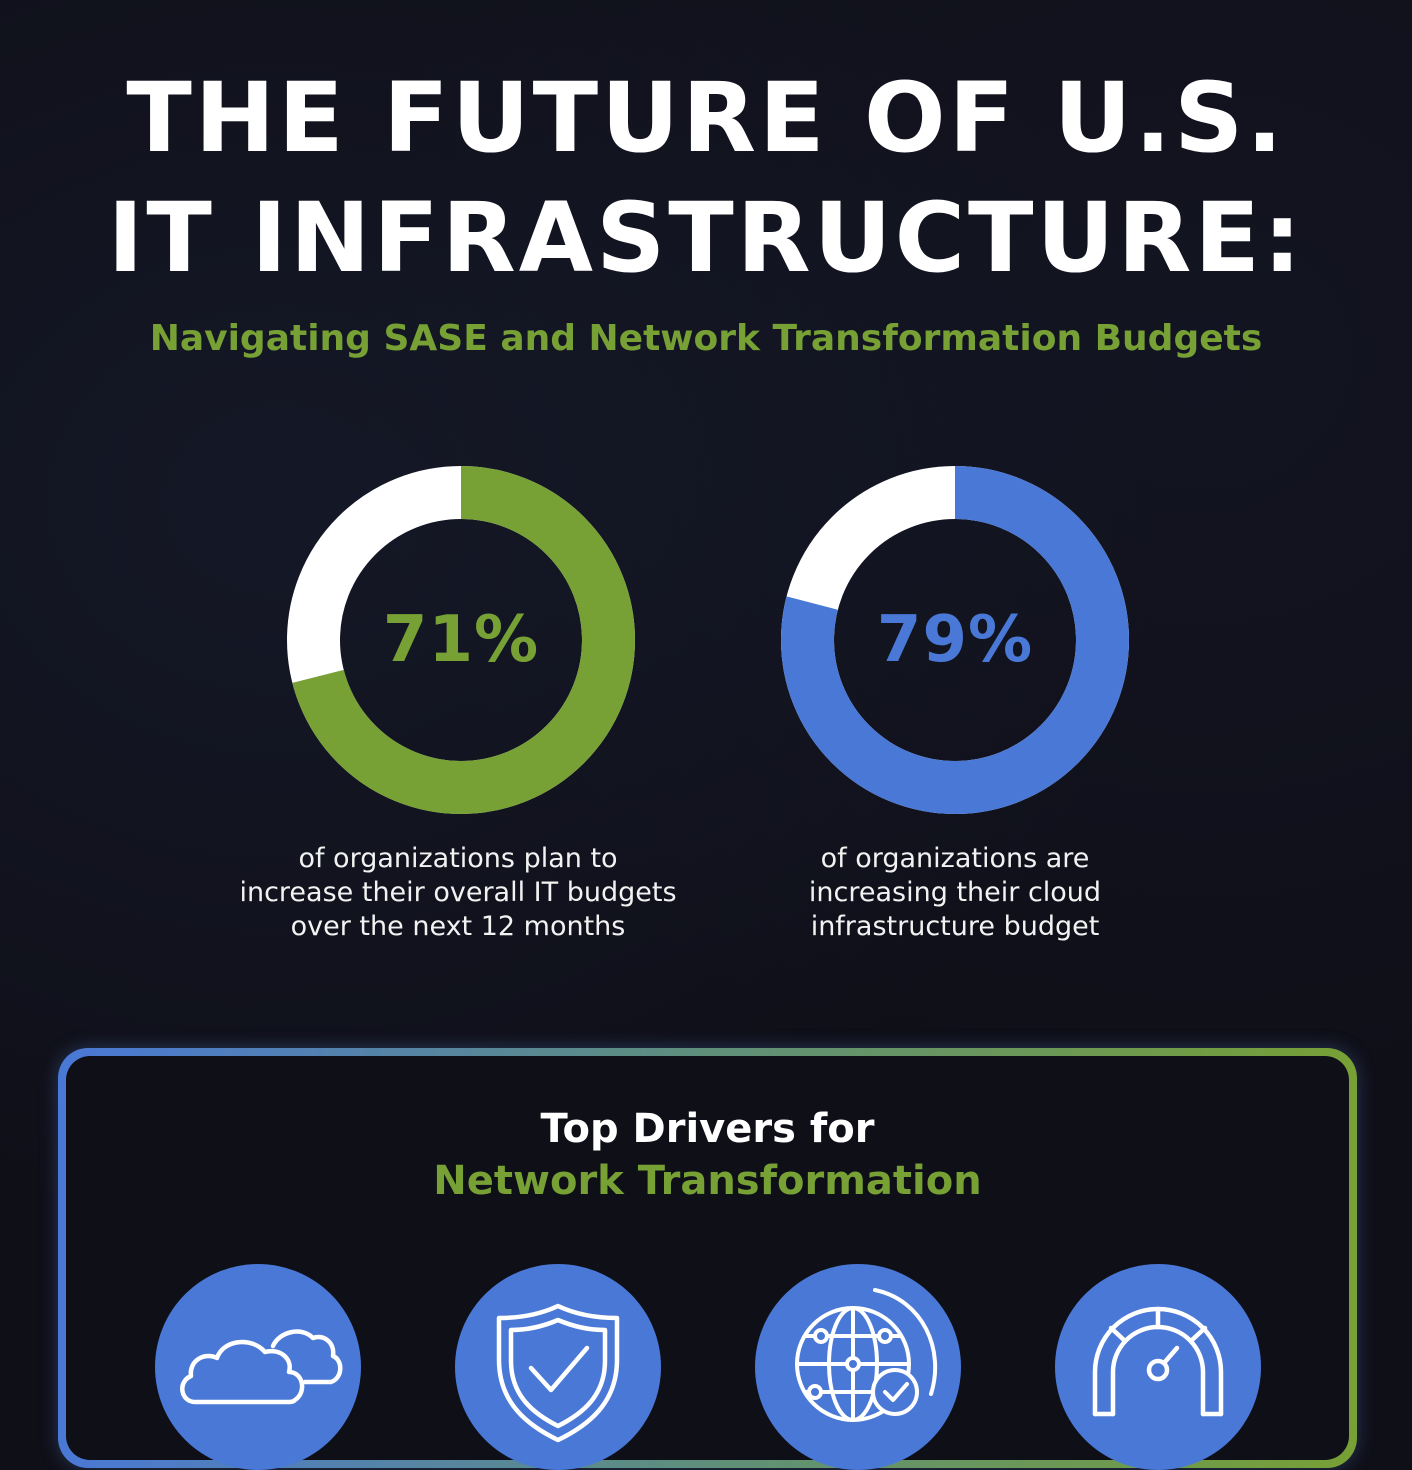 This screenshot has width=1412, height=1470. I want to click on caption-line: increase their overall IT budgets, so click(458, 892).